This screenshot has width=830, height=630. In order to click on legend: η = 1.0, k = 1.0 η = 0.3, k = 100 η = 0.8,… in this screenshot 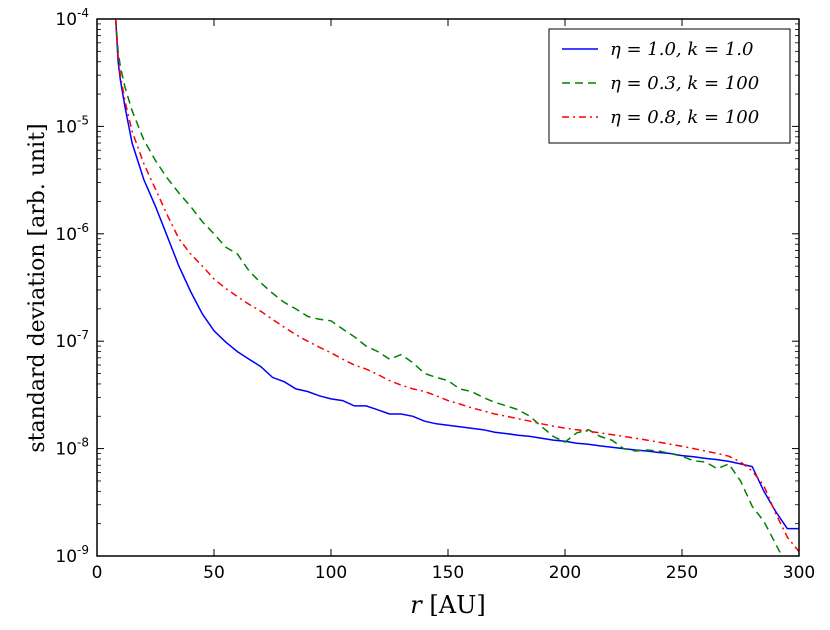, I will do `click(669, 86)`.